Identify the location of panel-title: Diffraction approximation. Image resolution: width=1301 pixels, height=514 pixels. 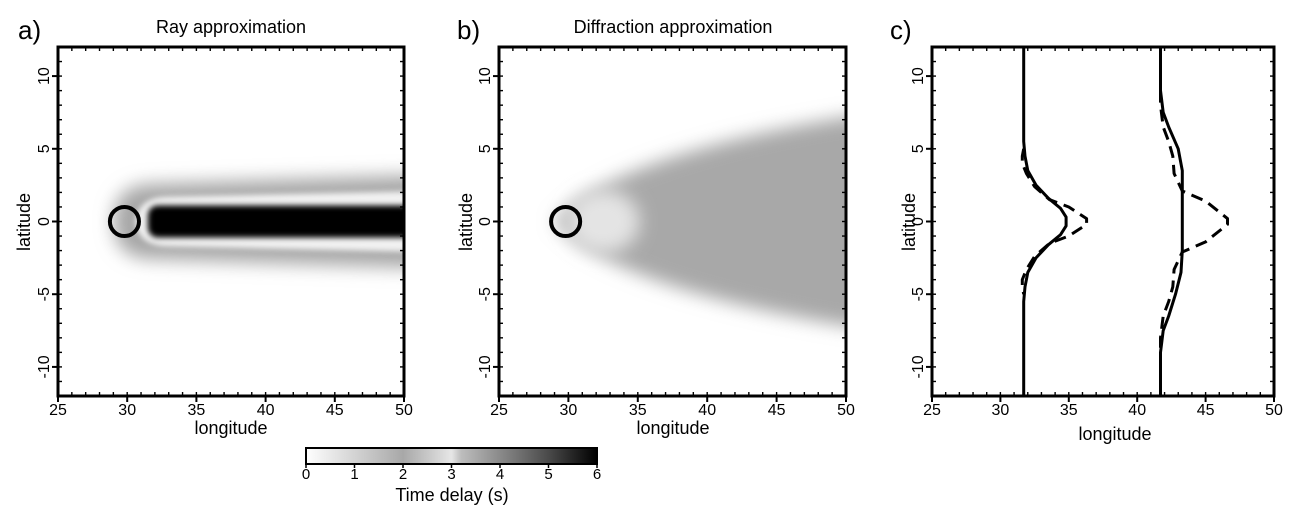
(673, 27).